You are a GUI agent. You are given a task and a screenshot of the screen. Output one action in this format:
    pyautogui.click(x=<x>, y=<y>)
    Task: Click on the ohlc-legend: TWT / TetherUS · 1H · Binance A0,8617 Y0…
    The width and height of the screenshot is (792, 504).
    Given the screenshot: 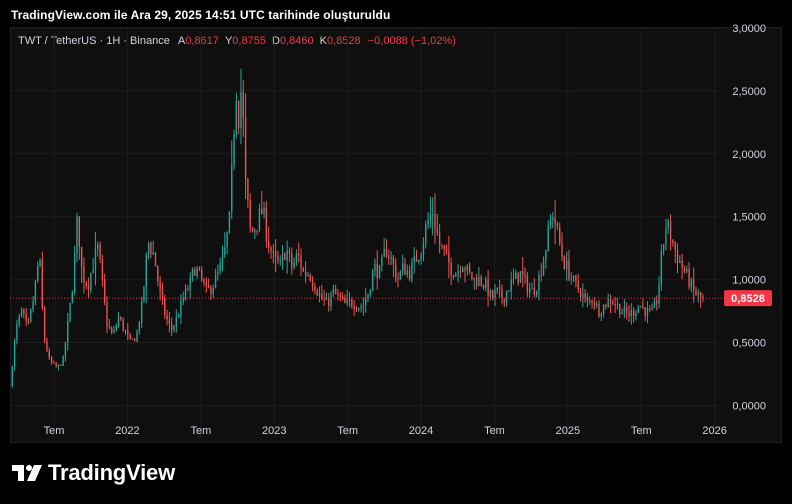 What is the action you would take?
    pyautogui.click(x=237, y=41)
    